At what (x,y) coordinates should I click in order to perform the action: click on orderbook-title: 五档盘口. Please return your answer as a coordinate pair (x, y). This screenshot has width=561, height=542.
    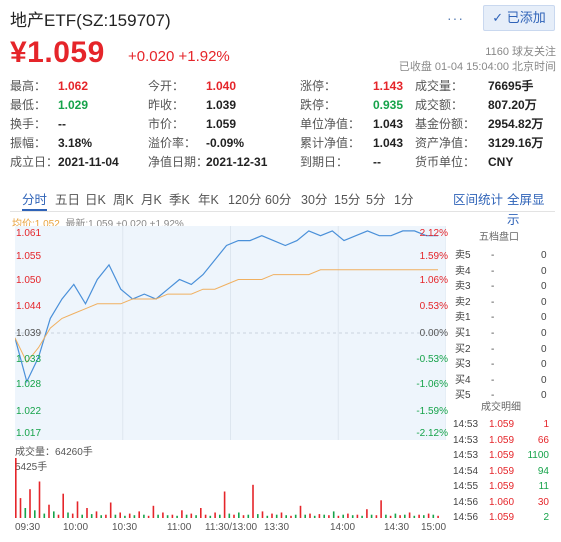
    Looking at the image, I should click on (499, 237).